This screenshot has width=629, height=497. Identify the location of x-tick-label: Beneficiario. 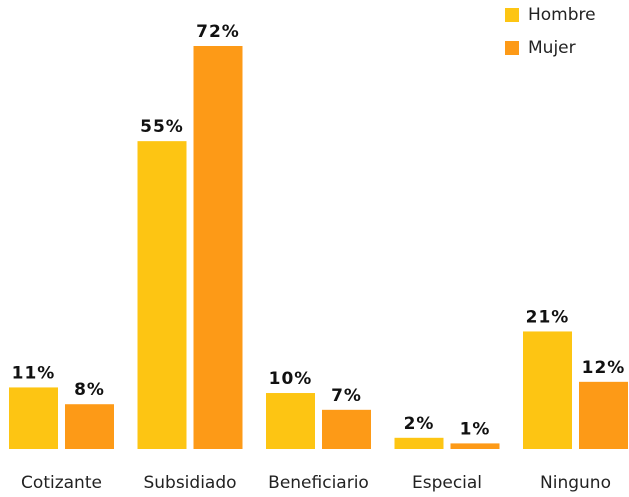
(318, 483).